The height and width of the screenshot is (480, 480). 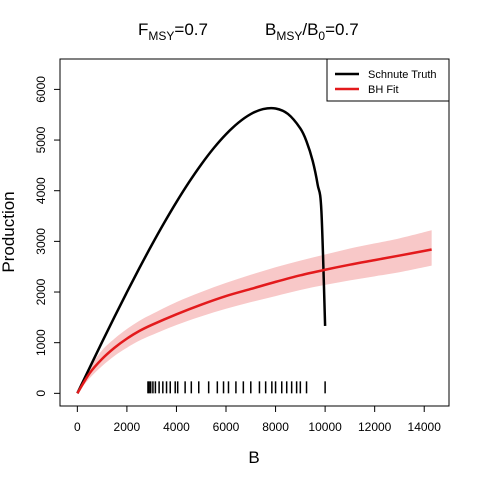 I want to click on x-tick-label: 12000, so click(x=375, y=427).